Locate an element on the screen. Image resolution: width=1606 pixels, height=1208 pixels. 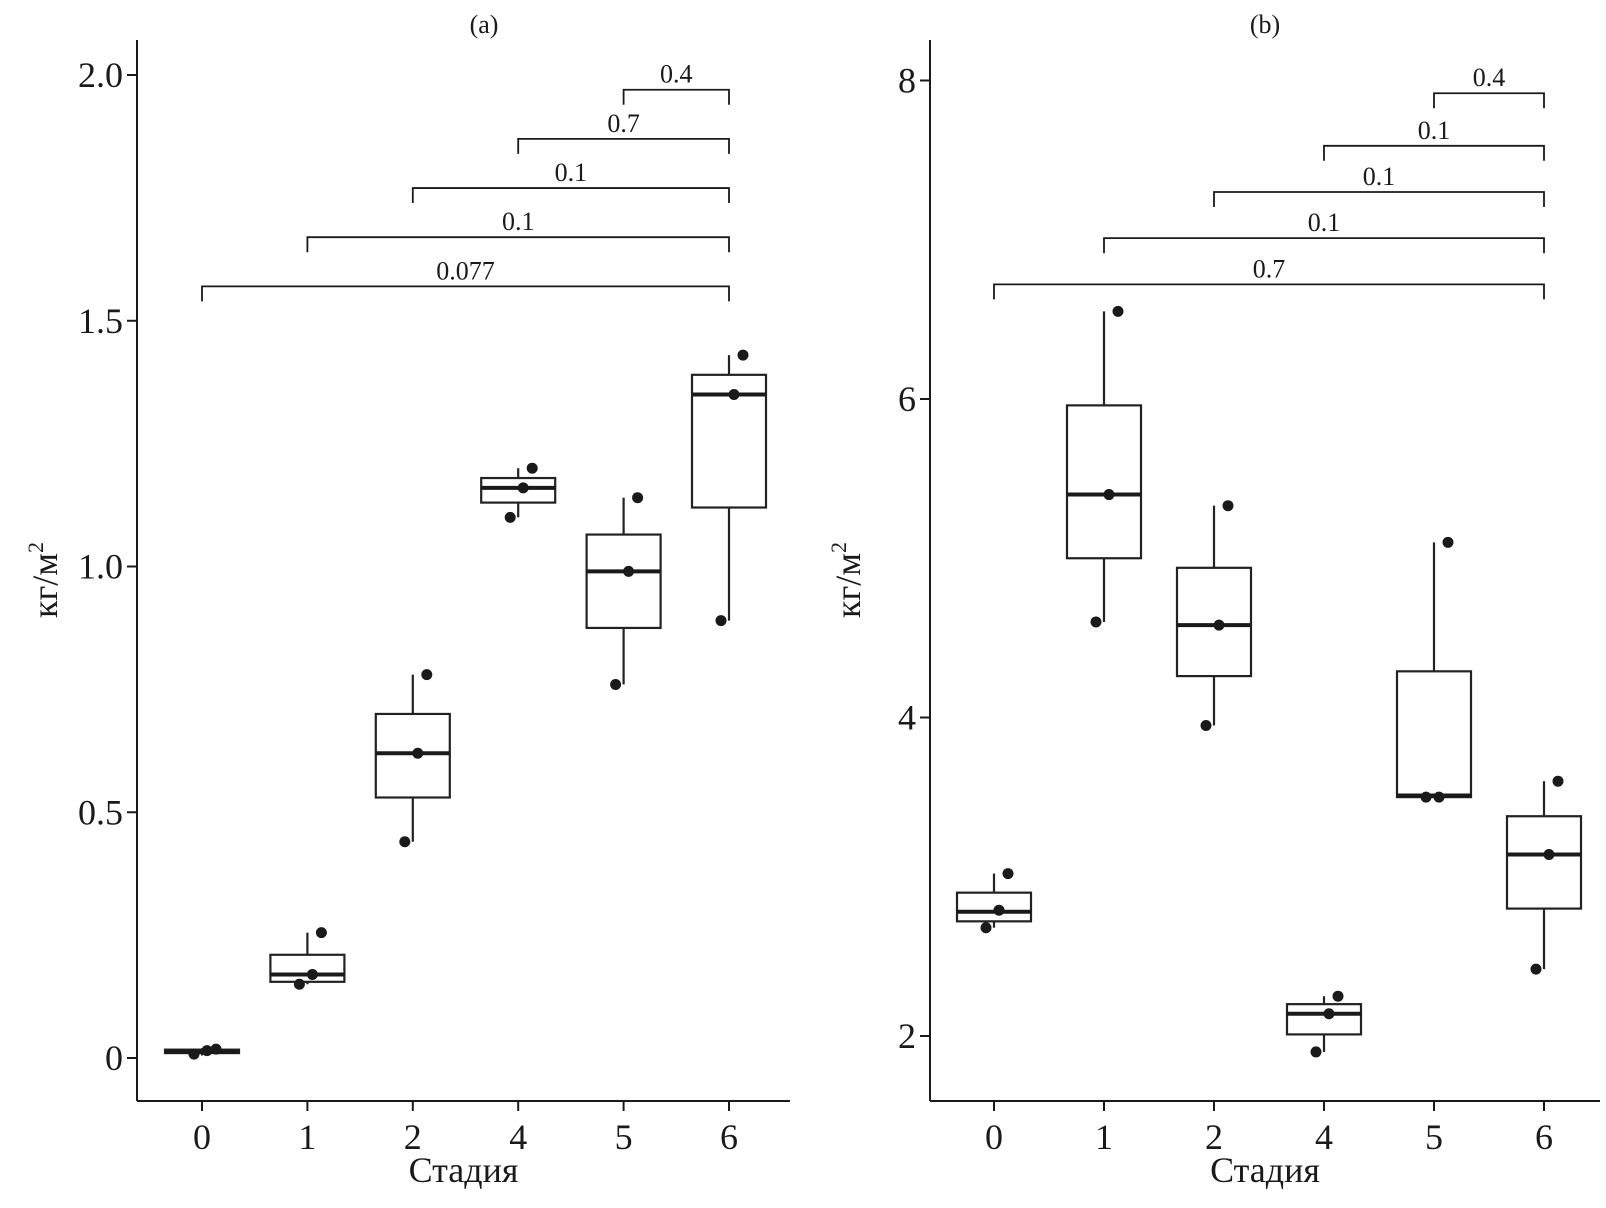
panel-title: (b) is located at coordinates (1265, 24).